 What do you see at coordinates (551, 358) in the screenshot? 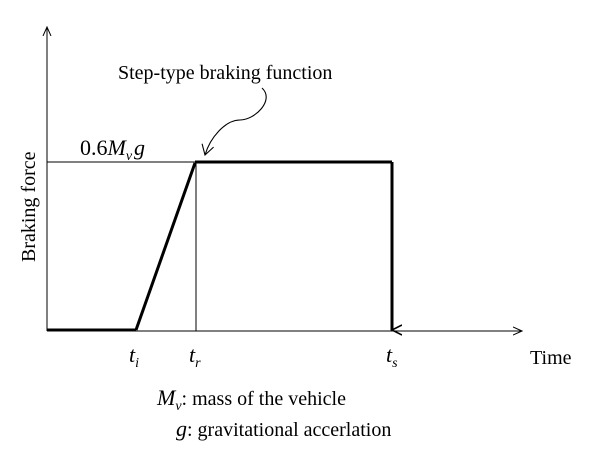
I see `x-axis-label: Time` at bounding box center [551, 358].